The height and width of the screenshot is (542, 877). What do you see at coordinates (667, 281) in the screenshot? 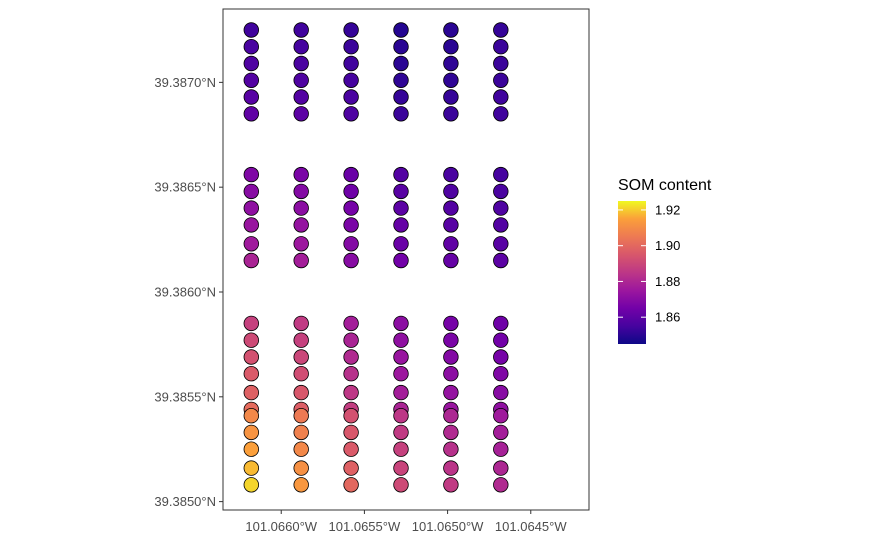
I see `legend-tick-label: 1.88` at bounding box center [667, 281].